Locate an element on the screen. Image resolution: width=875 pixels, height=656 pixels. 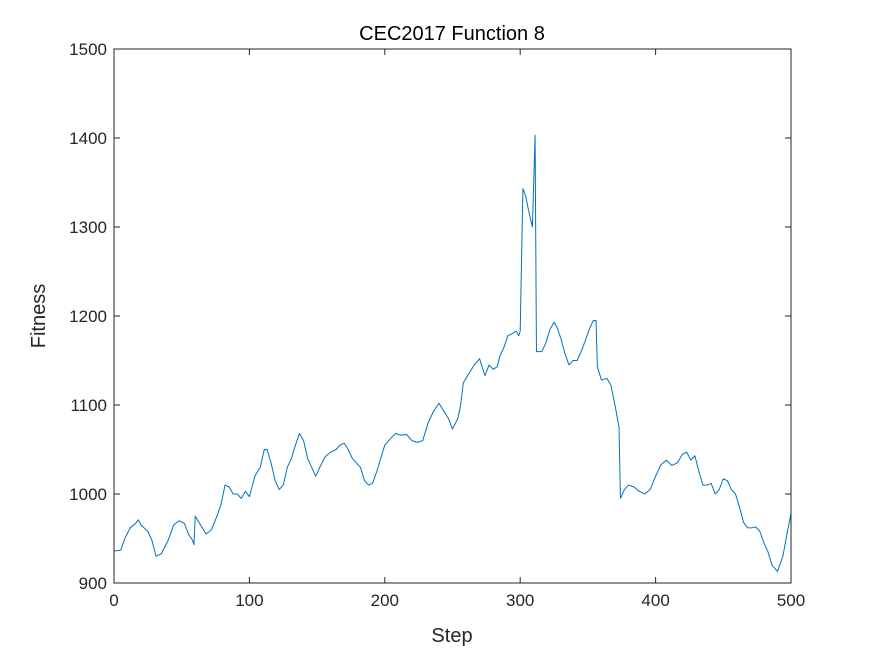
x-tick-label: 300 is located at coordinates (520, 600).